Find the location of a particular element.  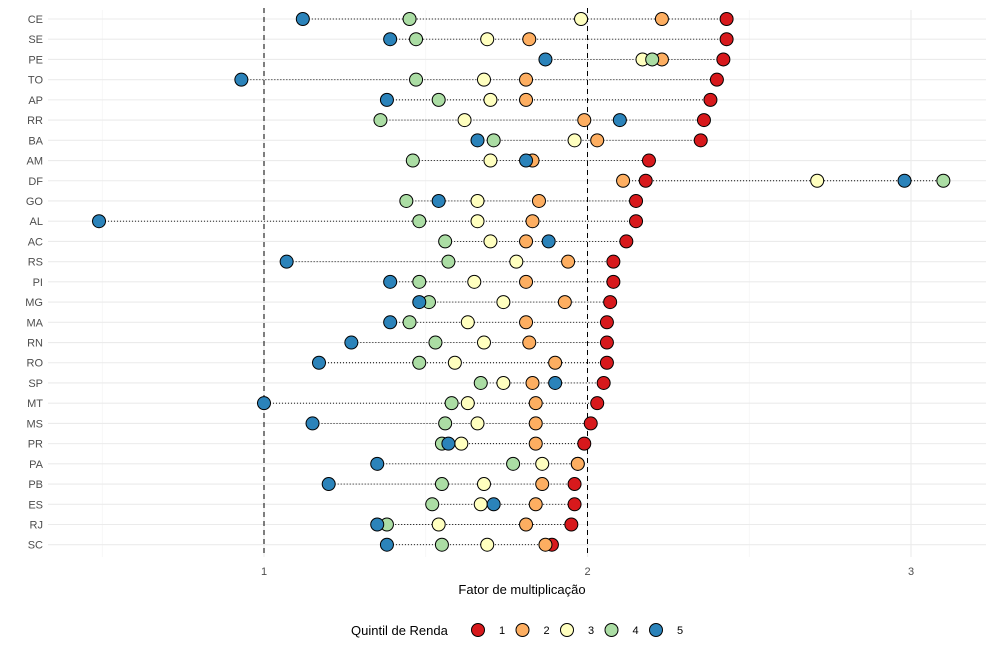

point-MS-q4 is located at coordinates (445, 423).